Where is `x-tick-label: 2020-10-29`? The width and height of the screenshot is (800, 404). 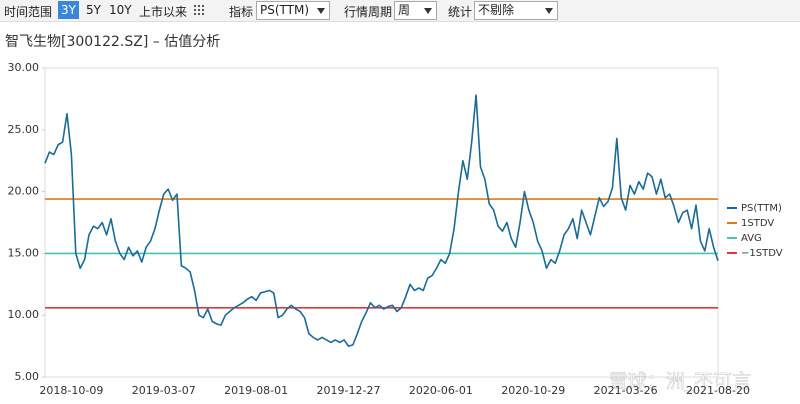 x-tick-label: 2020-10-29 is located at coordinates (533, 390).